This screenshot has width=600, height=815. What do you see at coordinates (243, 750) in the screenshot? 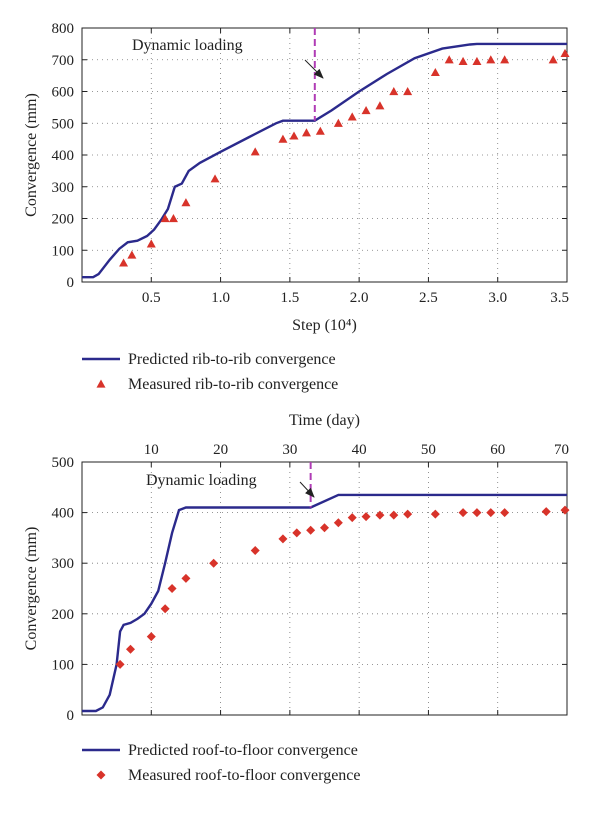
I see `chart2-legend-predicted-label: Predicted roof-to-floor convergence` at bounding box center [243, 750].